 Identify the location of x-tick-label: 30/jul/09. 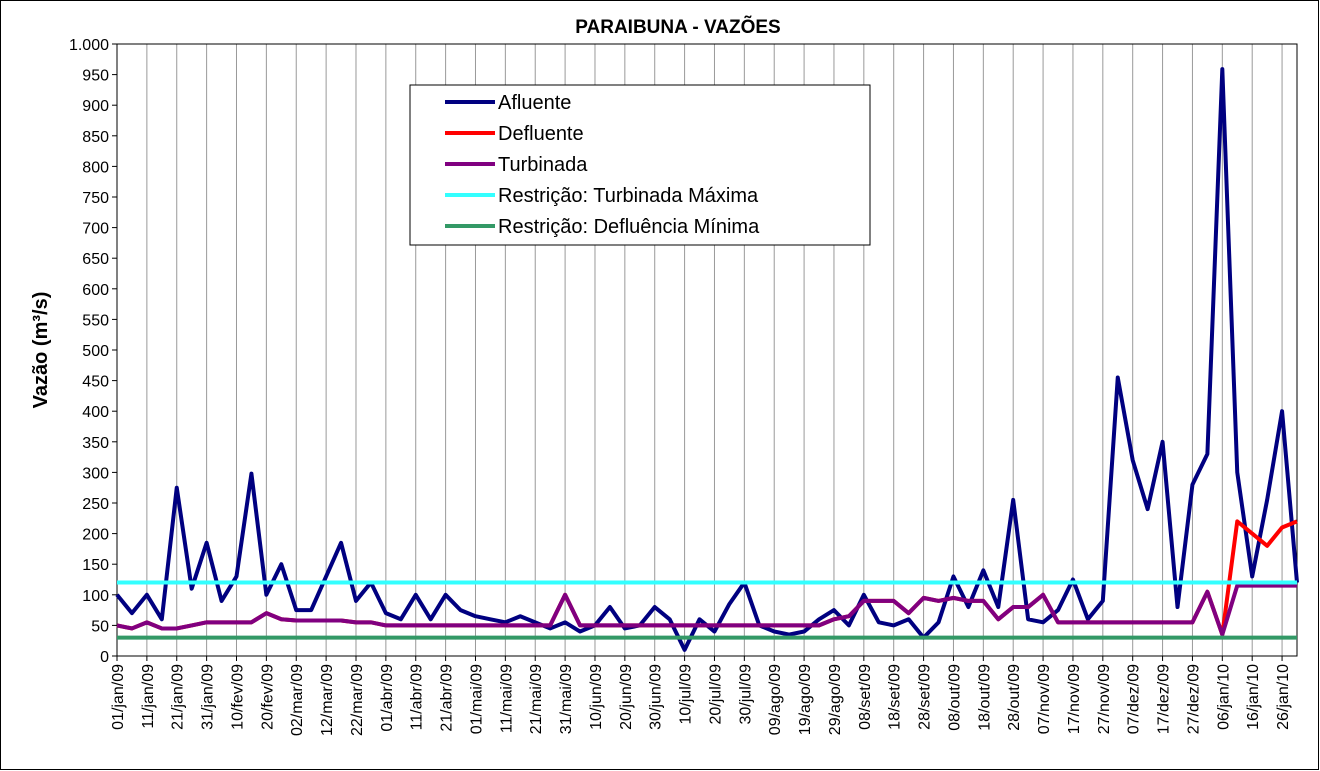
(745, 694).